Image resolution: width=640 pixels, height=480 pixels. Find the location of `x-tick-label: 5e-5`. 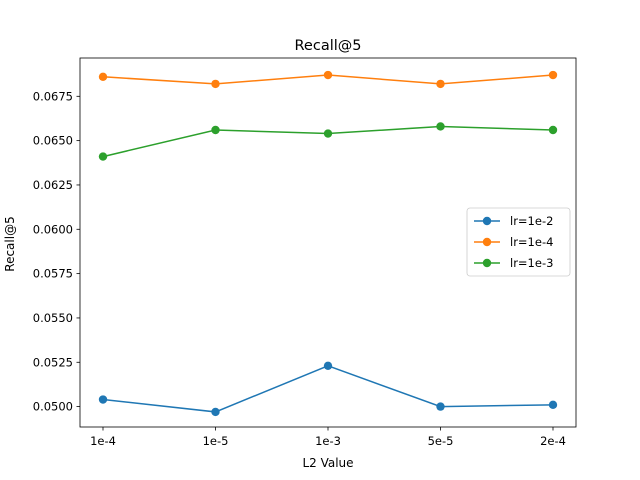

x-tick-label: 5e-5 is located at coordinates (441, 441).